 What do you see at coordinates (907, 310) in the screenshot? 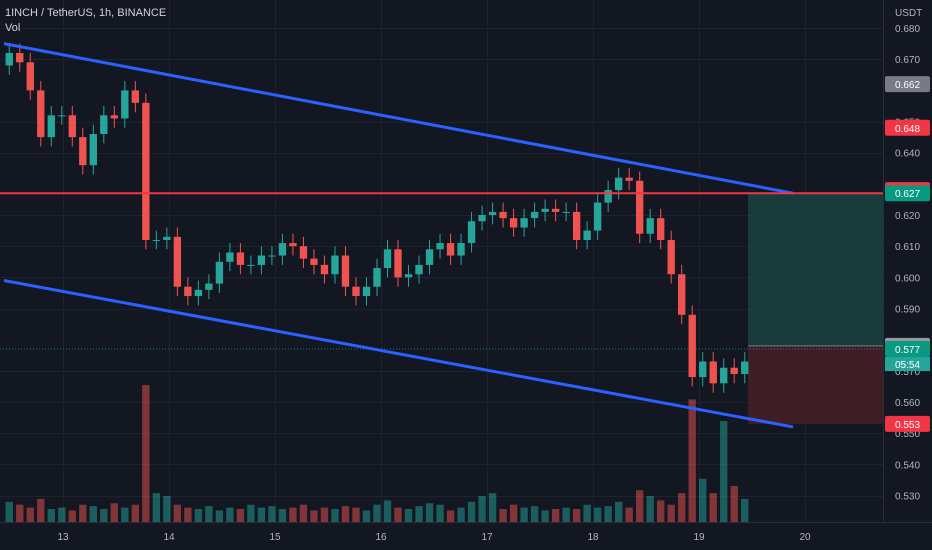
I see `price-tick-label: 0.590` at bounding box center [907, 310].